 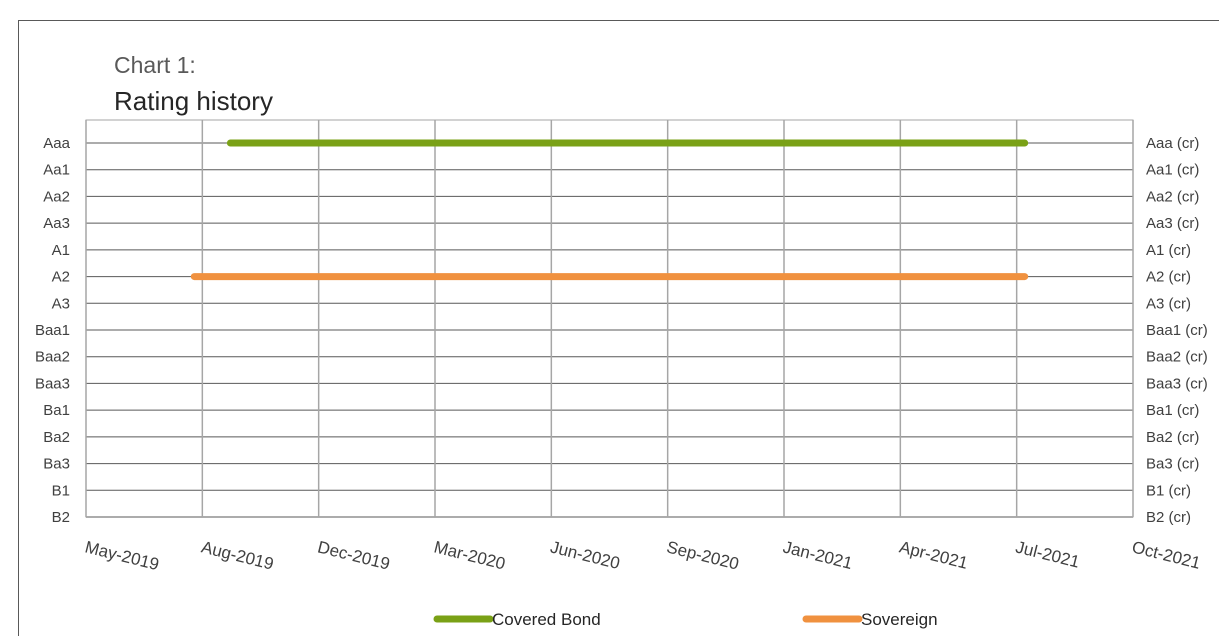 I want to click on left-tick-label: Aaa, so click(x=56, y=143).